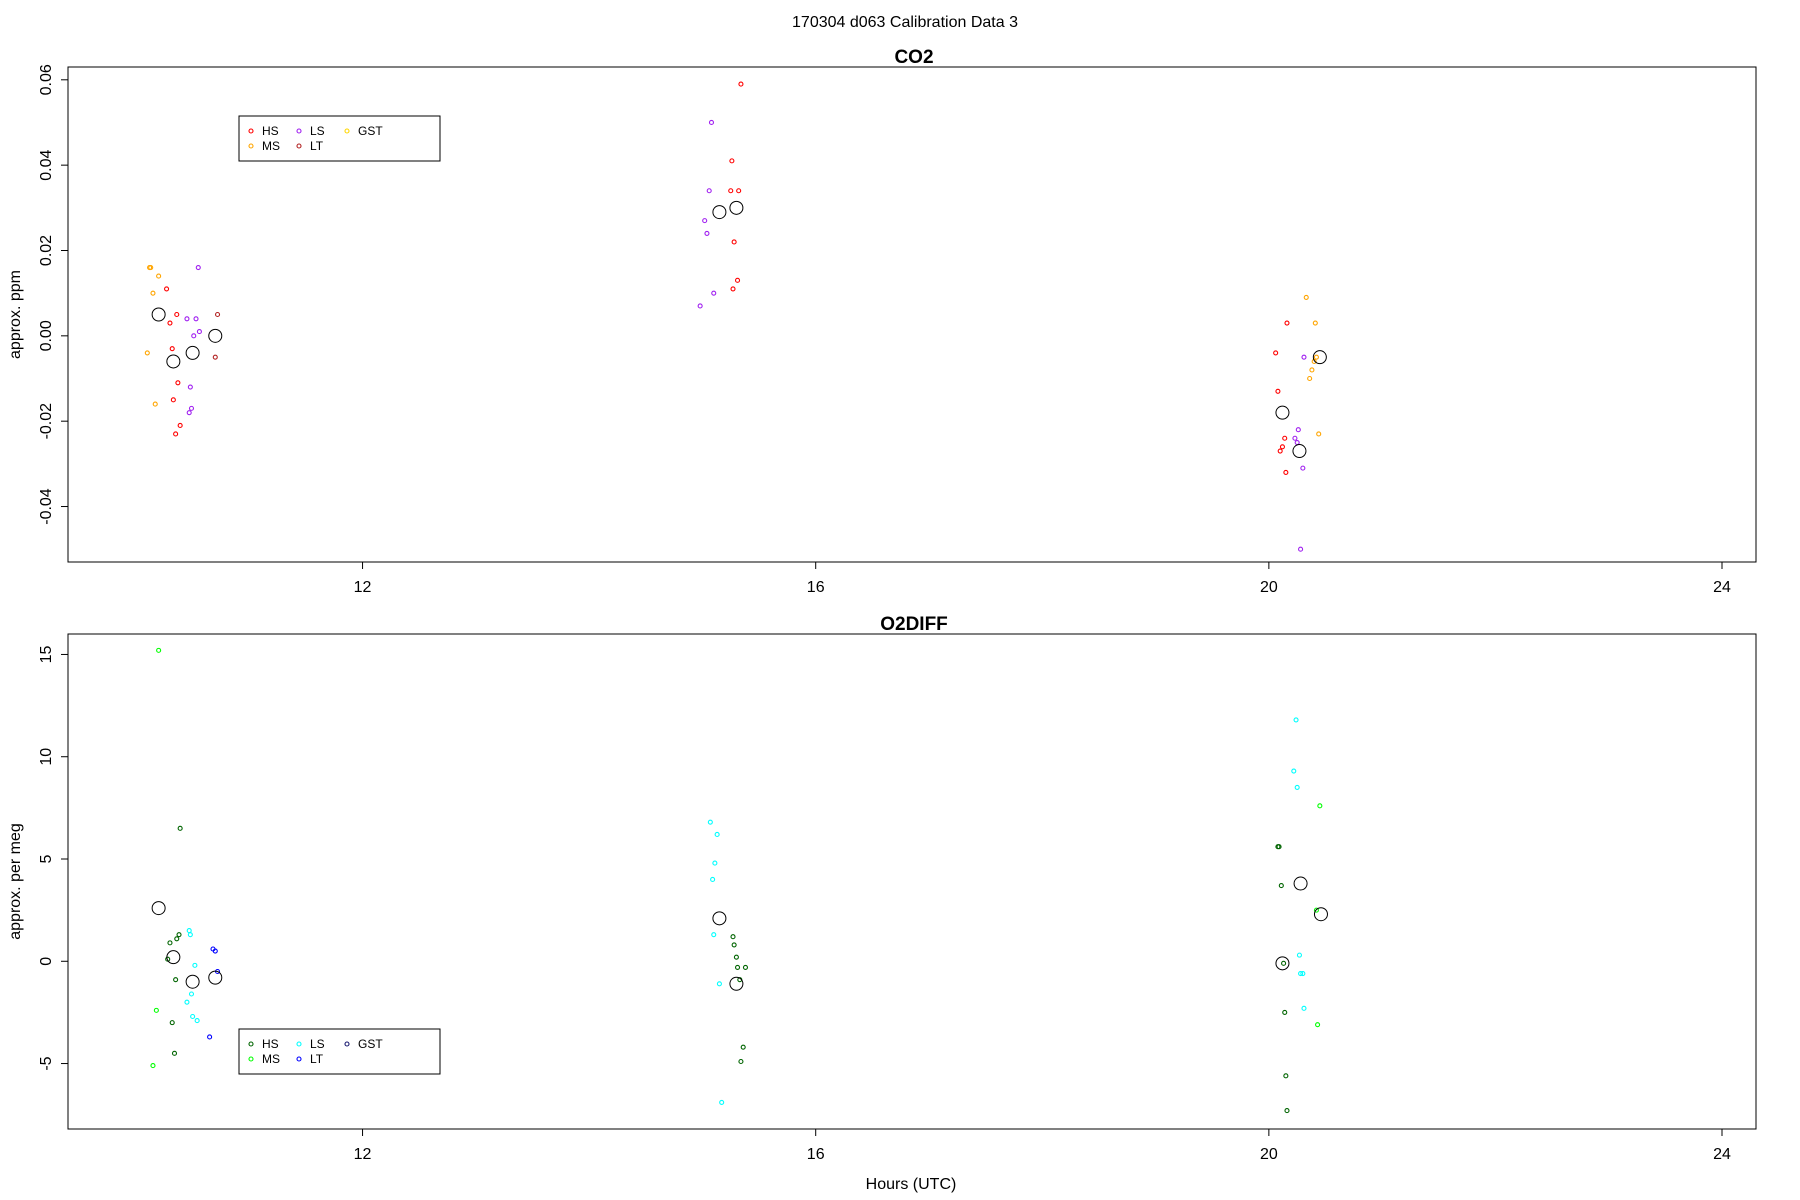 The width and height of the screenshot is (1800, 1200). I want to click on chart-2-series-mean, so click(739, 933).